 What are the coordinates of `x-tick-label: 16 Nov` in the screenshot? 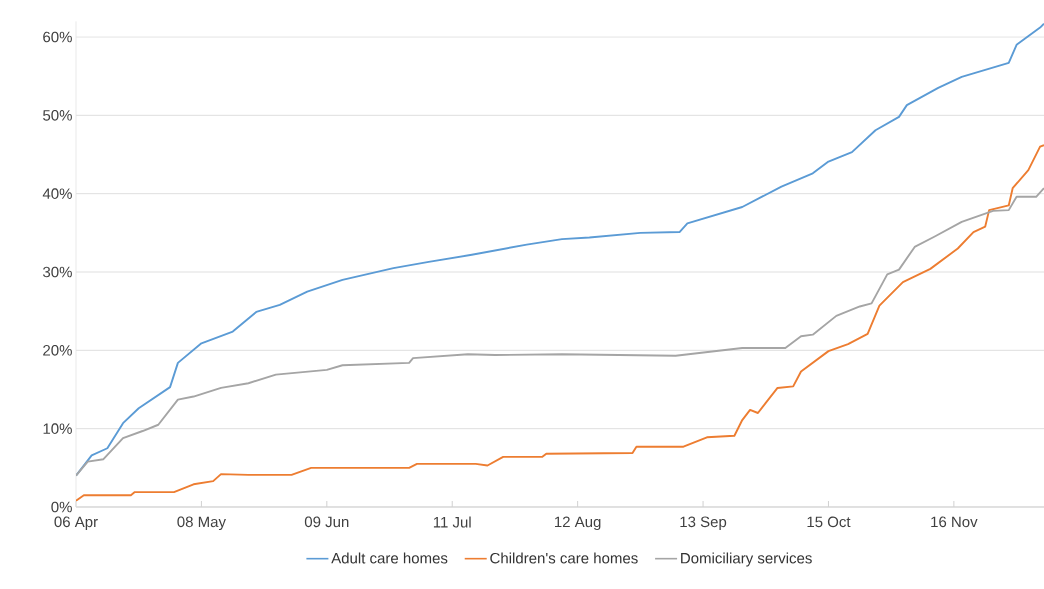 It's located at (954, 522).